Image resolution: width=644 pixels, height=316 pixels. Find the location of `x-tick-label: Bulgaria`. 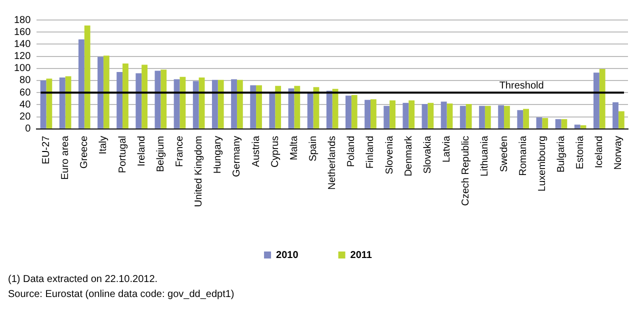

x-tick-label: Bulgaria is located at coordinates (561, 154).